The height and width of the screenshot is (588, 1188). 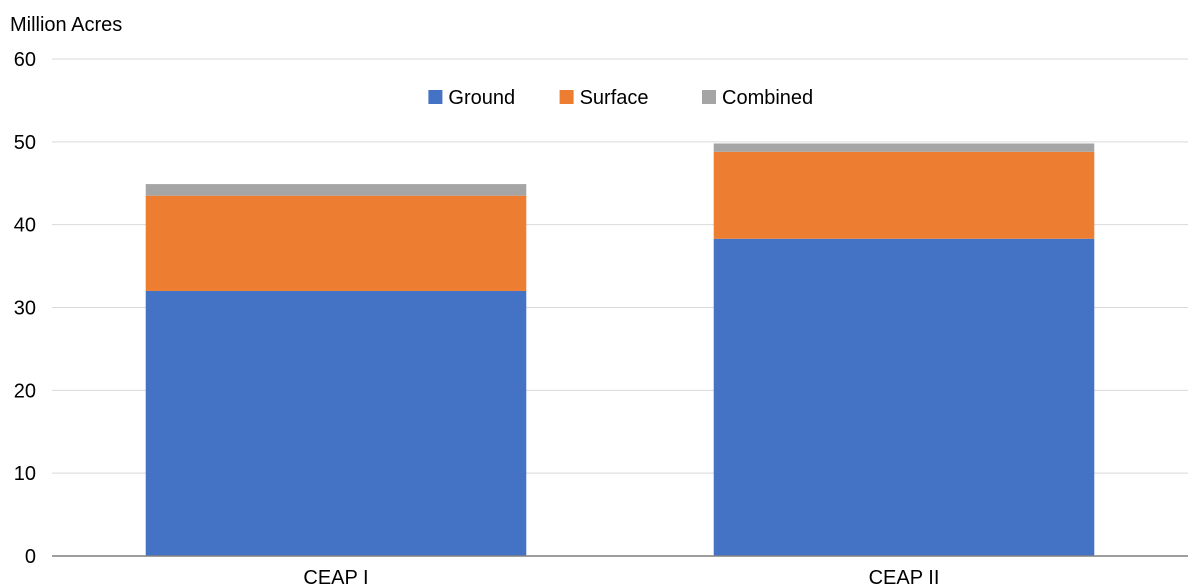 I want to click on y-tick-label: 50, so click(x=25, y=143).